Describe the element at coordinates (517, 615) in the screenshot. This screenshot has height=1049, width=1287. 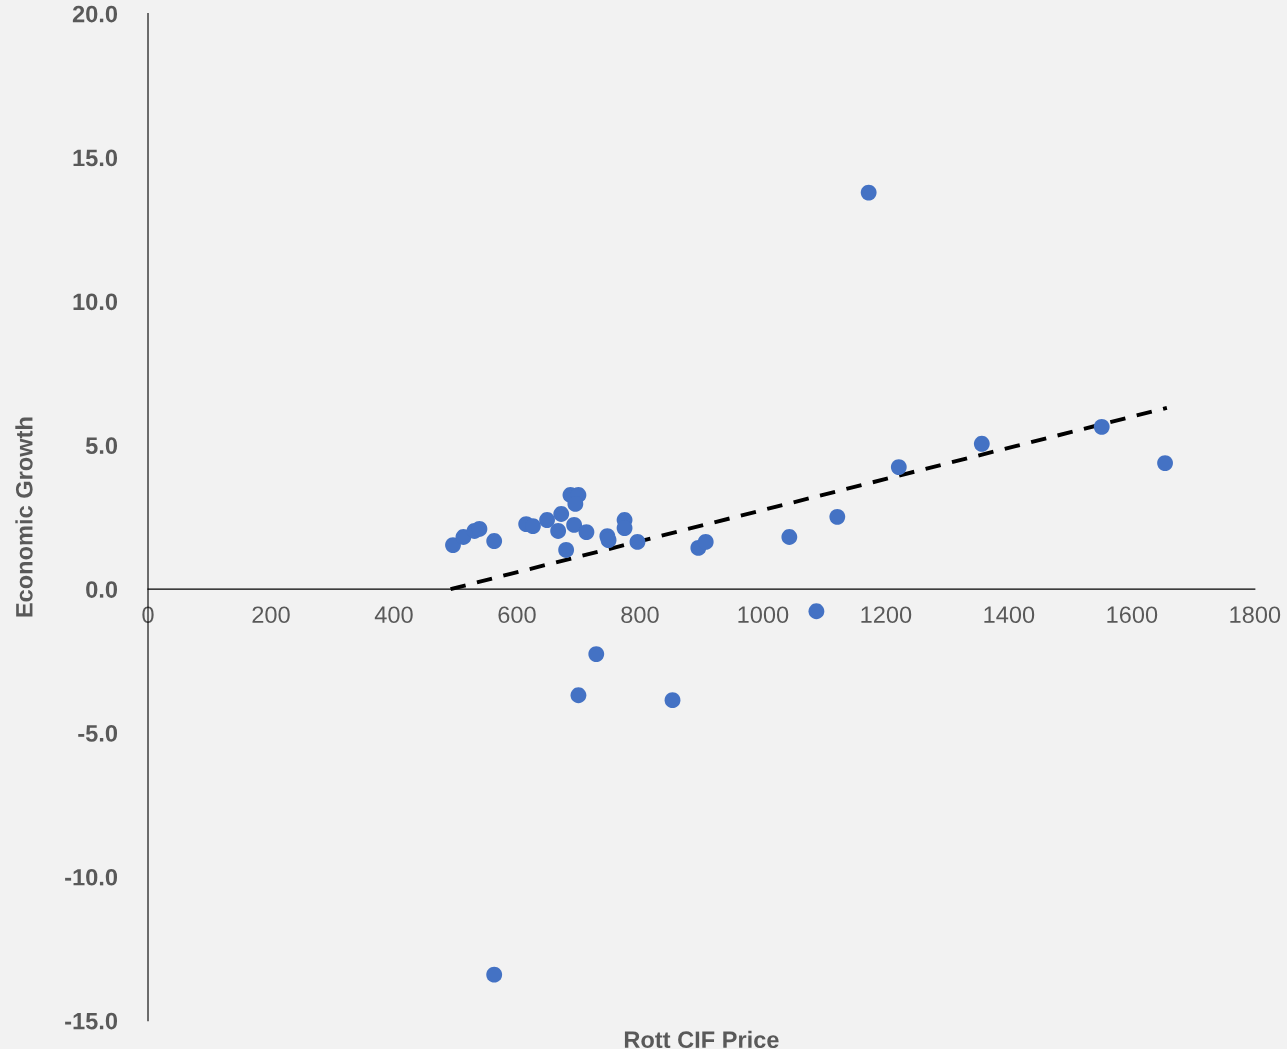
I see `x-tick-label: 600` at that location.